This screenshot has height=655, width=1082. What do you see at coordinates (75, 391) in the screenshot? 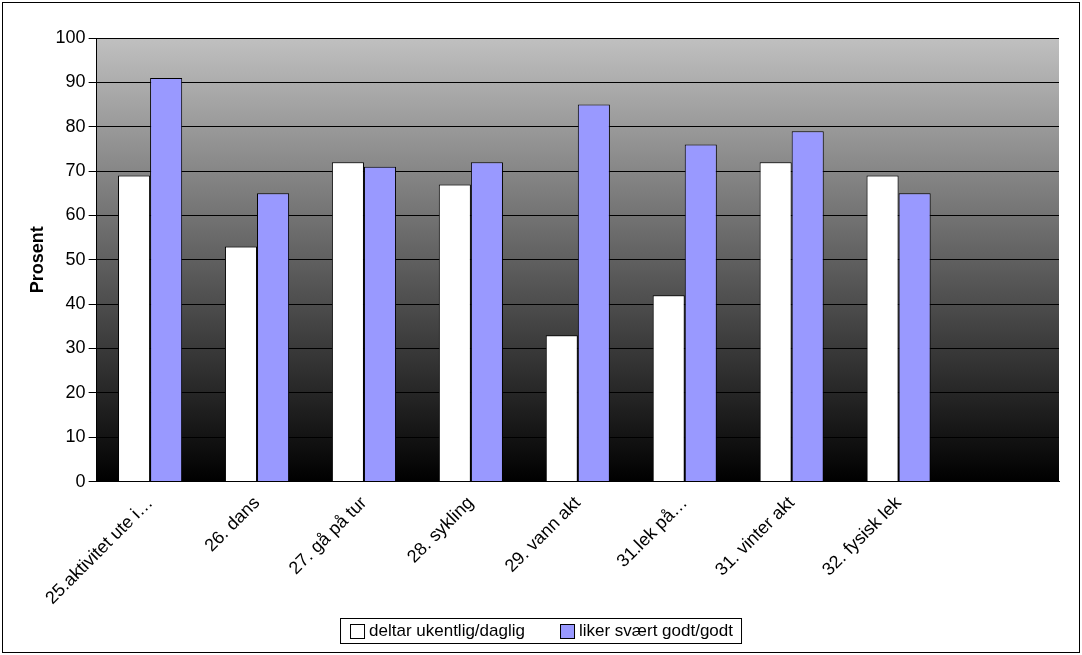
I see `y-tick-label: 20` at bounding box center [75, 391].